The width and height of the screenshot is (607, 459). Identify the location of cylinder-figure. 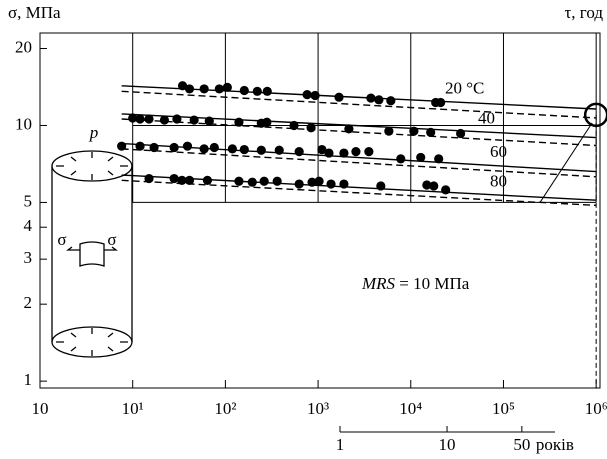
(92, 254).